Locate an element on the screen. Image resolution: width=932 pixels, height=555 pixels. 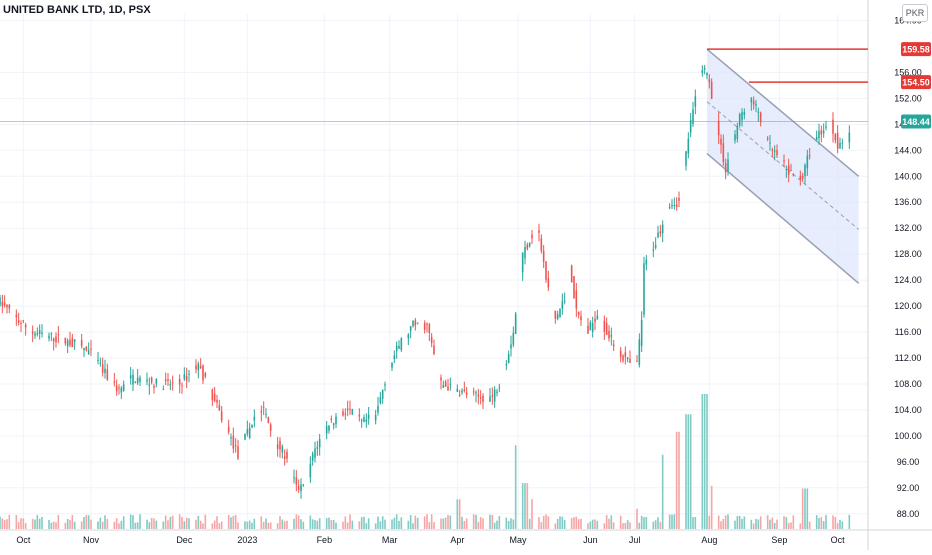
x-tick-label: Feb is located at coordinates (325, 540).